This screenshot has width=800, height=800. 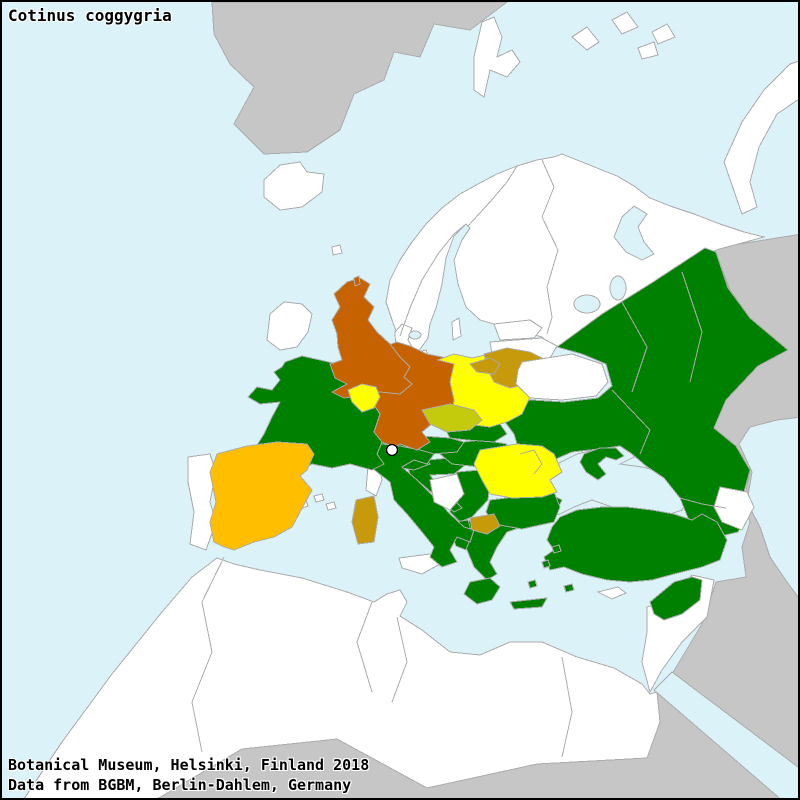 What do you see at coordinates (567, 707) in the screenshot?
I see `border-libya-egypt` at bounding box center [567, 707].